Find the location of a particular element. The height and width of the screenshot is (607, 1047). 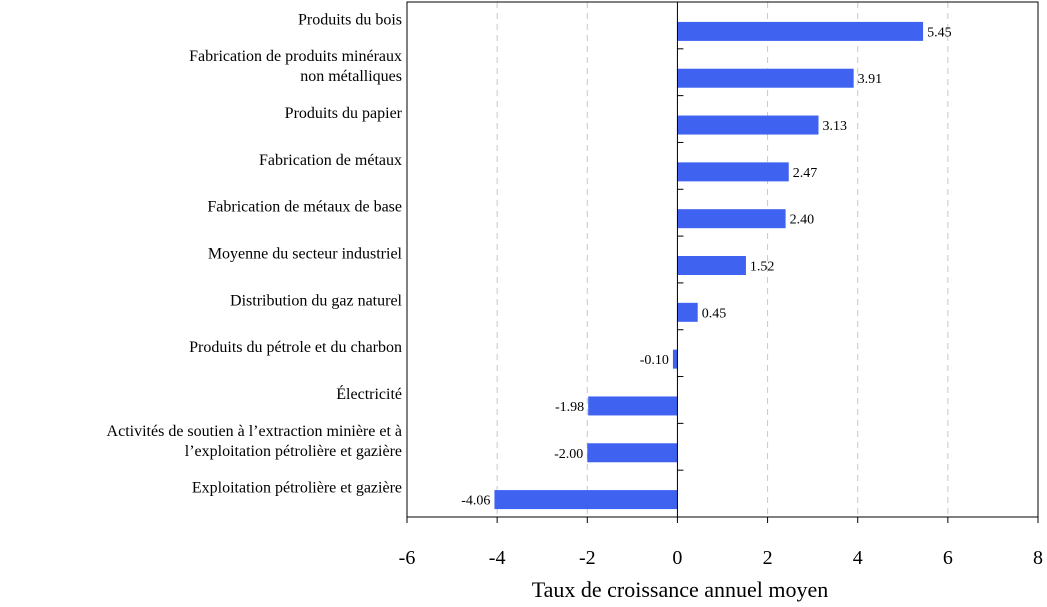

x-tick-label: 0 is located at coordinates (677, 558).